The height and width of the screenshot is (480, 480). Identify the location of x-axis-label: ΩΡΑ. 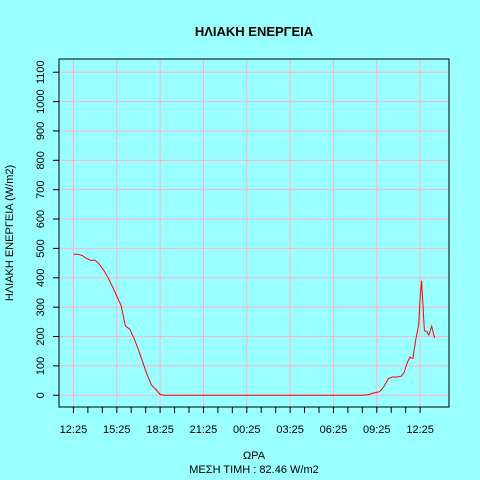
(254, 456).